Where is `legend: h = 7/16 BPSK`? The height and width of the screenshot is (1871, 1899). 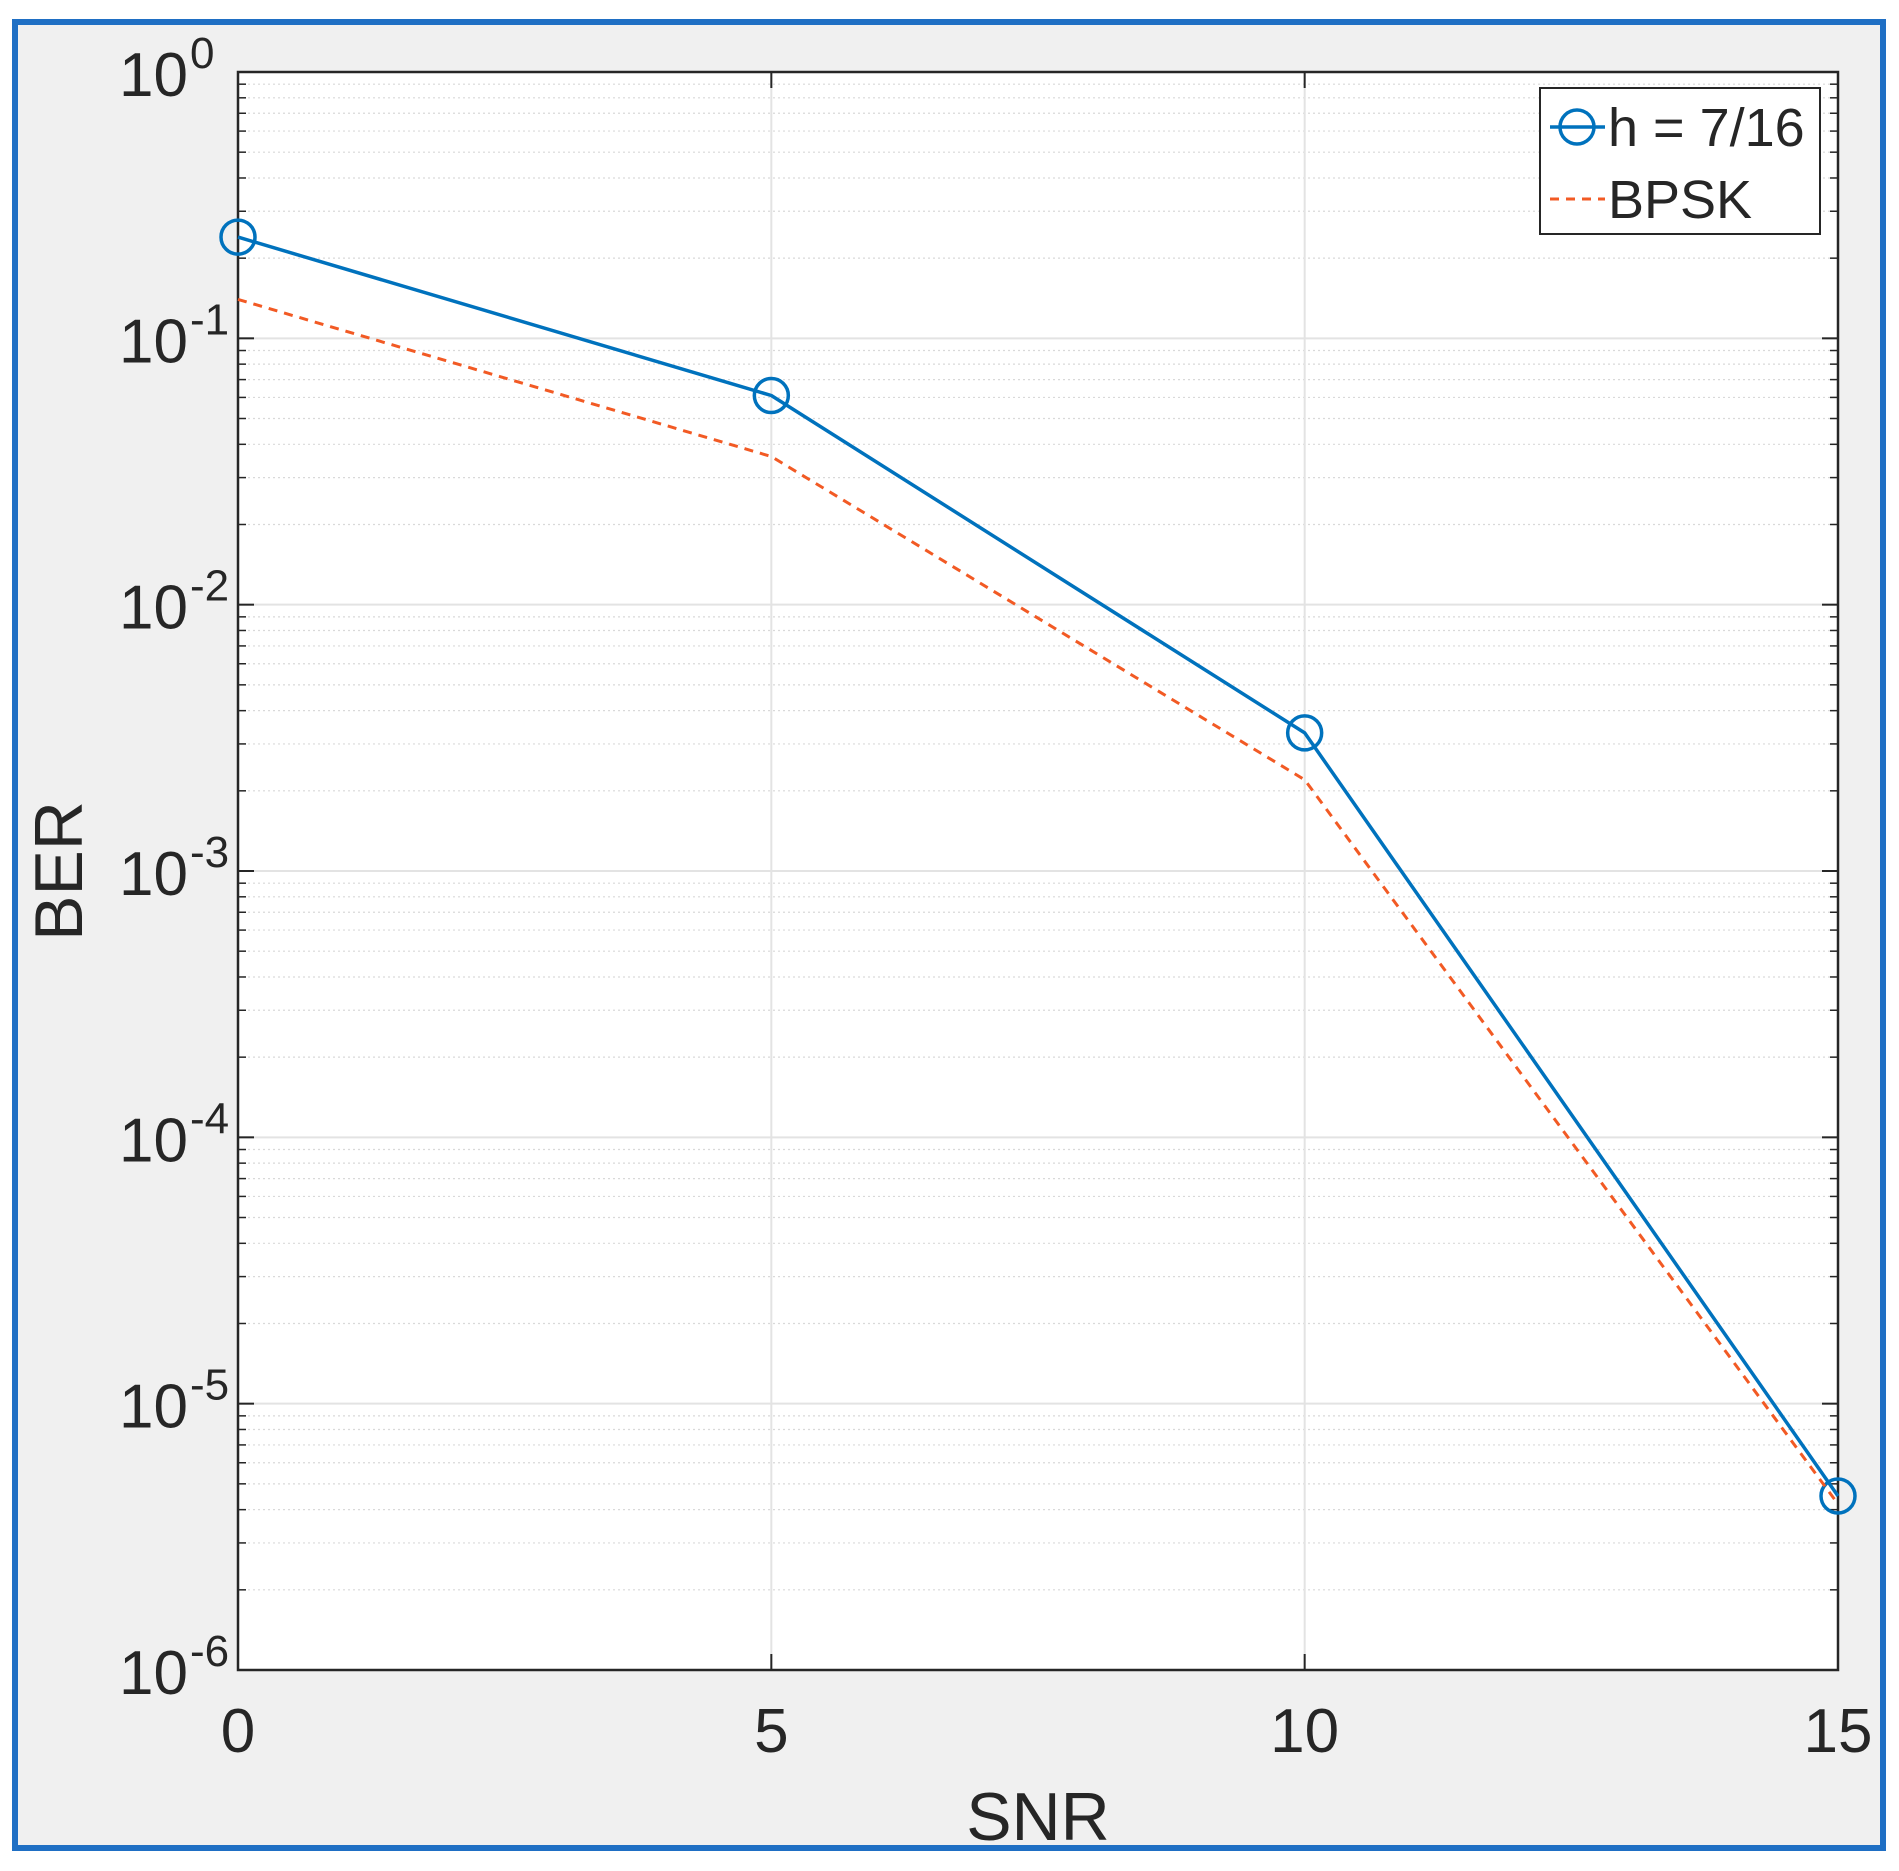
legend: h = 7/16 BPSK is located at coordinates (1680, 161).